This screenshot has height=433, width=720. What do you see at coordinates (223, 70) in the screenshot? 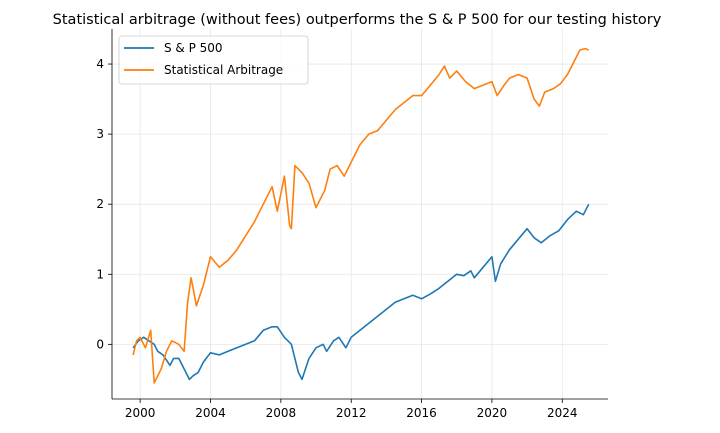
I see `legend-label-statistical-arbitrage: Statistical Arbitrage` at bounding box center [223, 70].